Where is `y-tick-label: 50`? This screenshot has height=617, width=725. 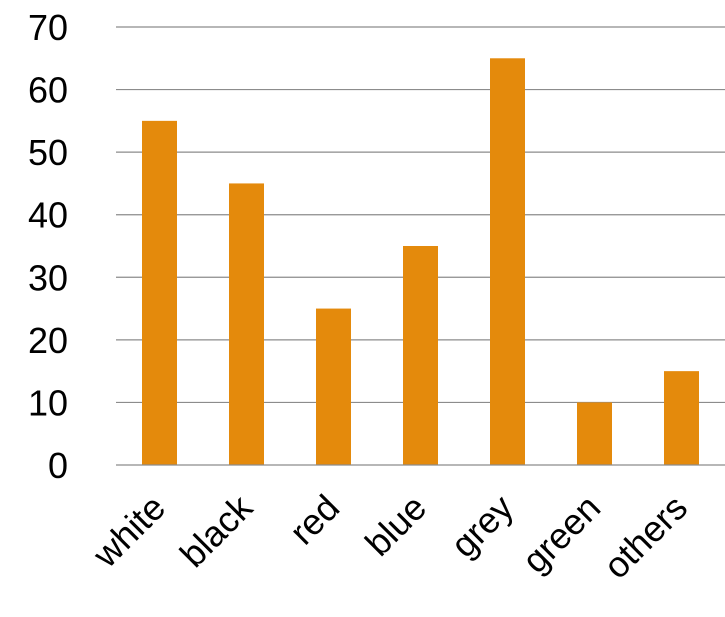
y-tick-label: 50 is located at coordinates (48, 152).